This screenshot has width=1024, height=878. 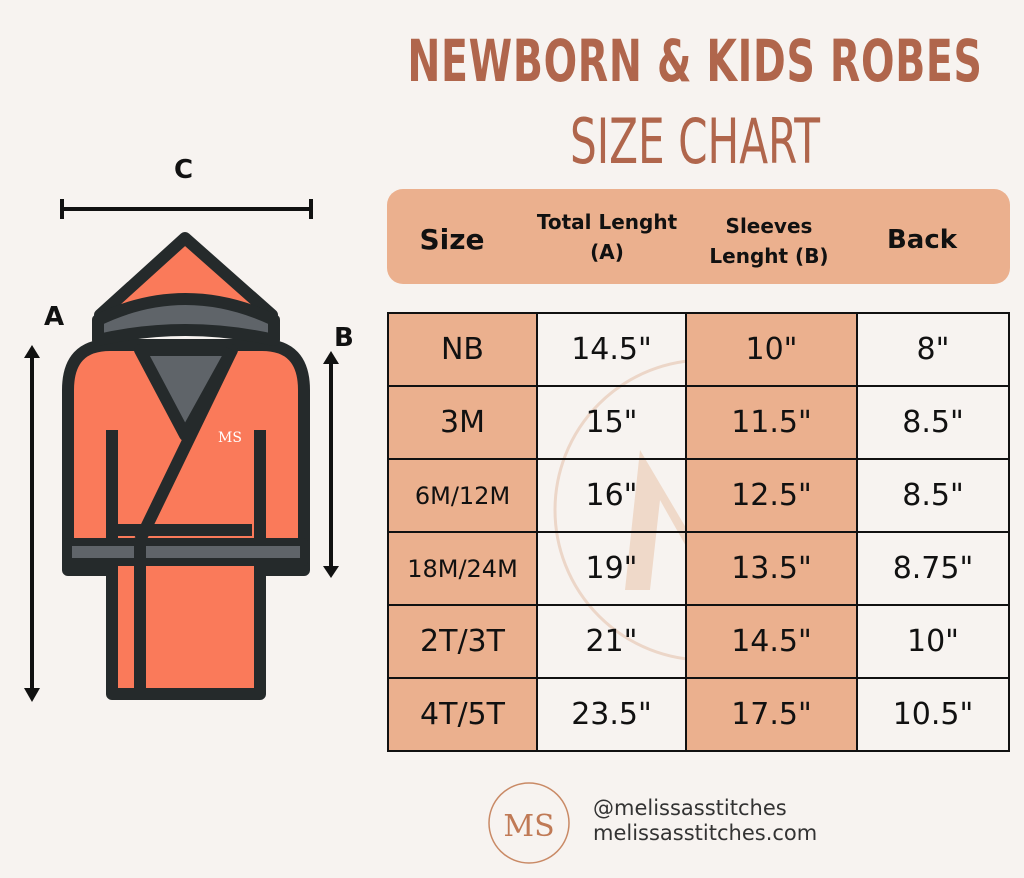 What do you see at coordinates (933, 714) in the screenshot?
I see `back-cell: 10.5"` at bounding box center [933, 714].